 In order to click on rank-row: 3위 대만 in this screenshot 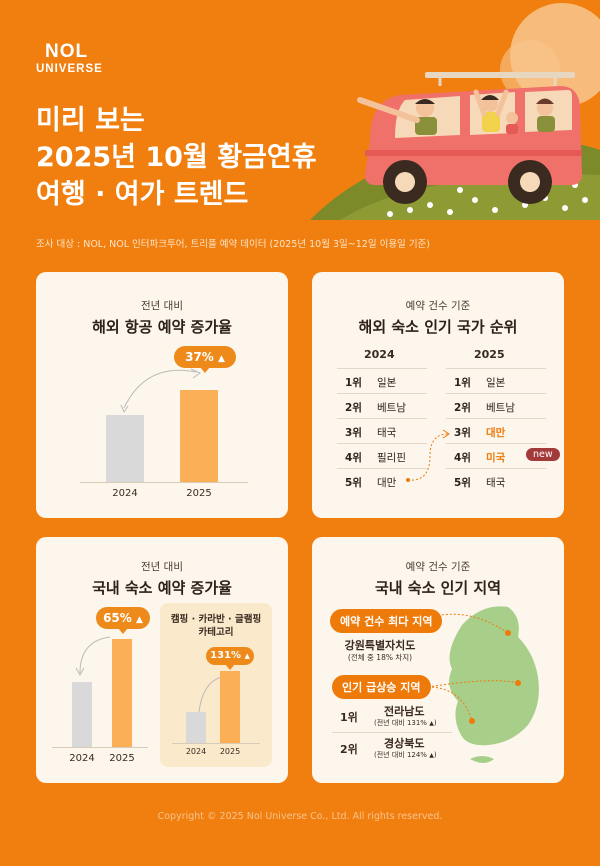, I will do `click(496, 430)`.